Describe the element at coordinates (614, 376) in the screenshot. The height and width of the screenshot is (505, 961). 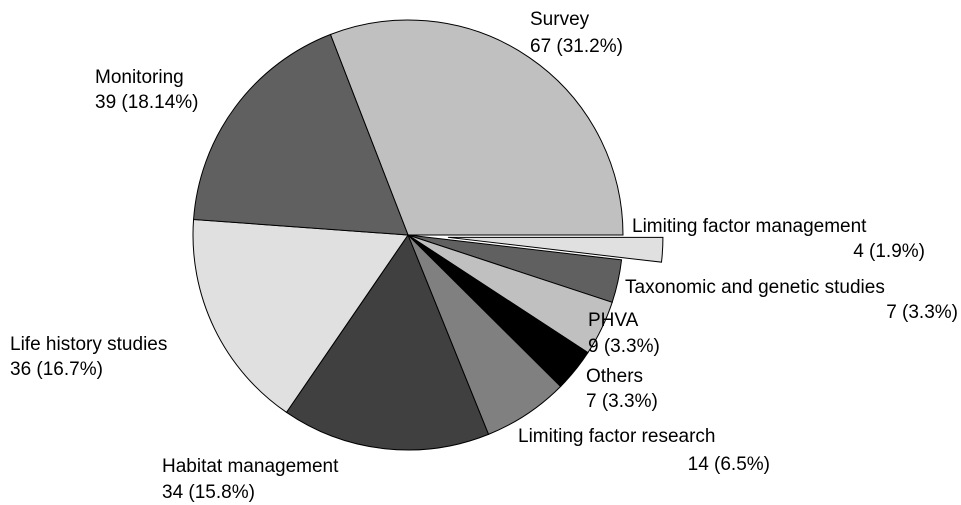
I see `slice-label: Others` at that location.